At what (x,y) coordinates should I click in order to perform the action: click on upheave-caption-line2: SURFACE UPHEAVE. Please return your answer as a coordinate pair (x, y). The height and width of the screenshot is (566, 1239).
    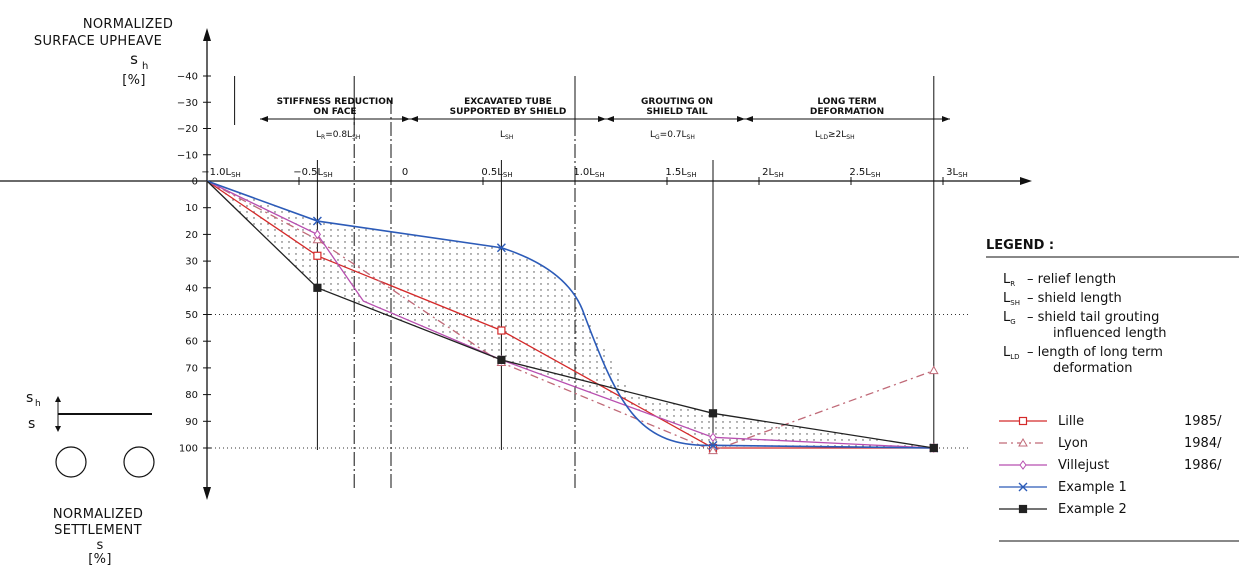
    Looking at the image, I should click on (98, 41).